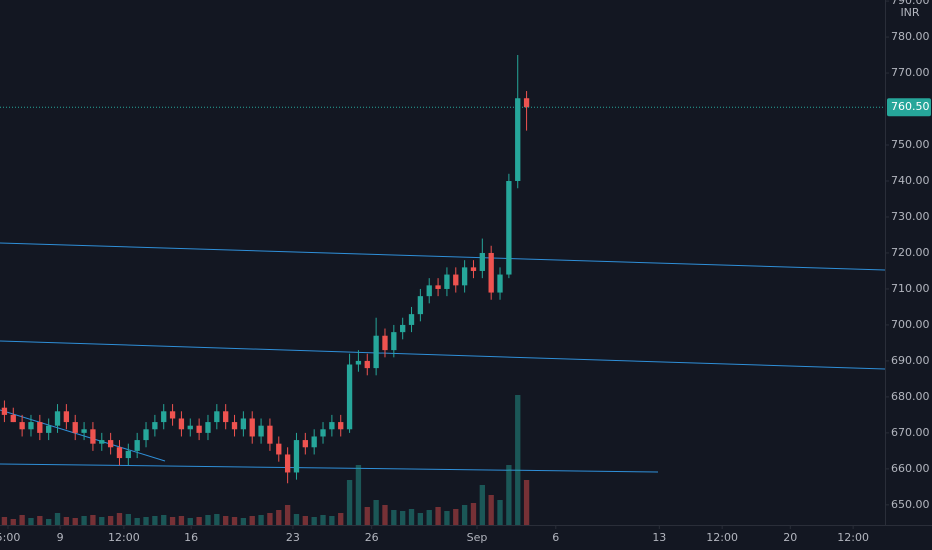 This screenshot has height=550, width=932. Describe the element at coordinates (910, 144) in the screenshot. I see `y-tick-label: 750.00` at that location.